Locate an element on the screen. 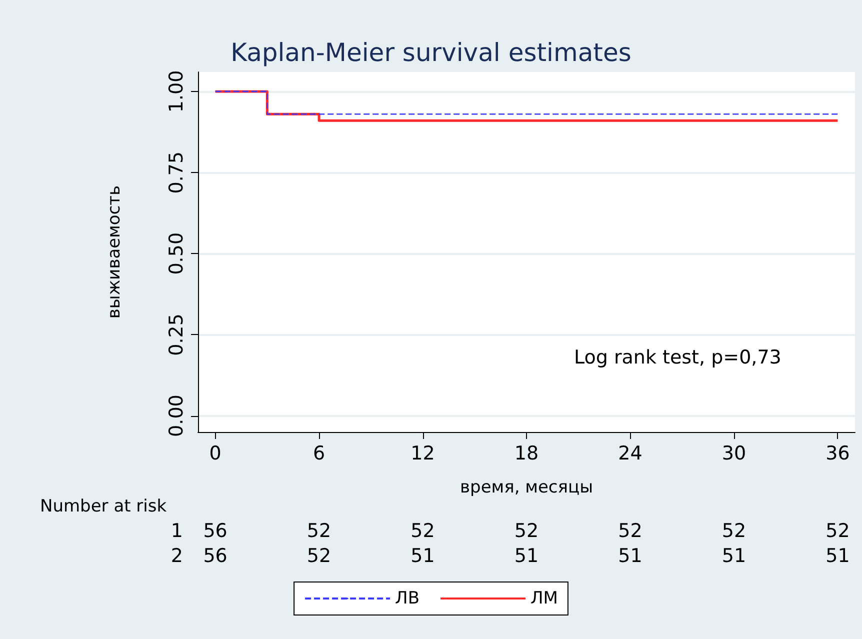  x-tick-label: 6 is located at coordinates (319, 453).